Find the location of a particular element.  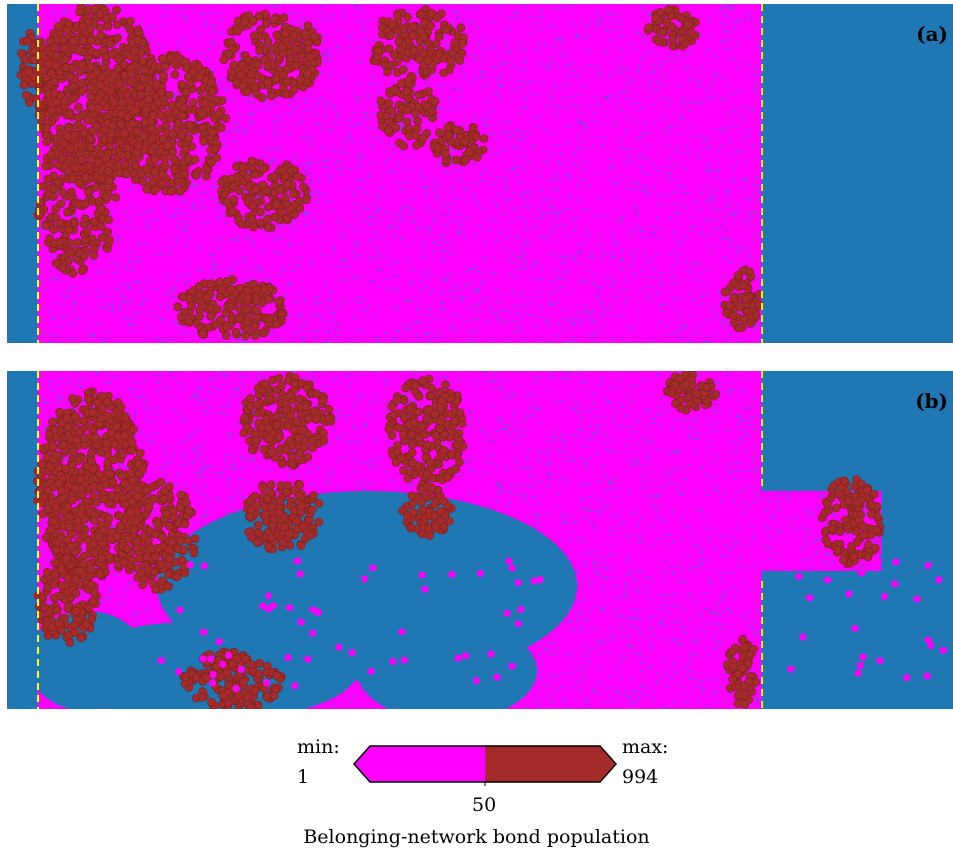

loose-particles is located at coordinates (542, 625).